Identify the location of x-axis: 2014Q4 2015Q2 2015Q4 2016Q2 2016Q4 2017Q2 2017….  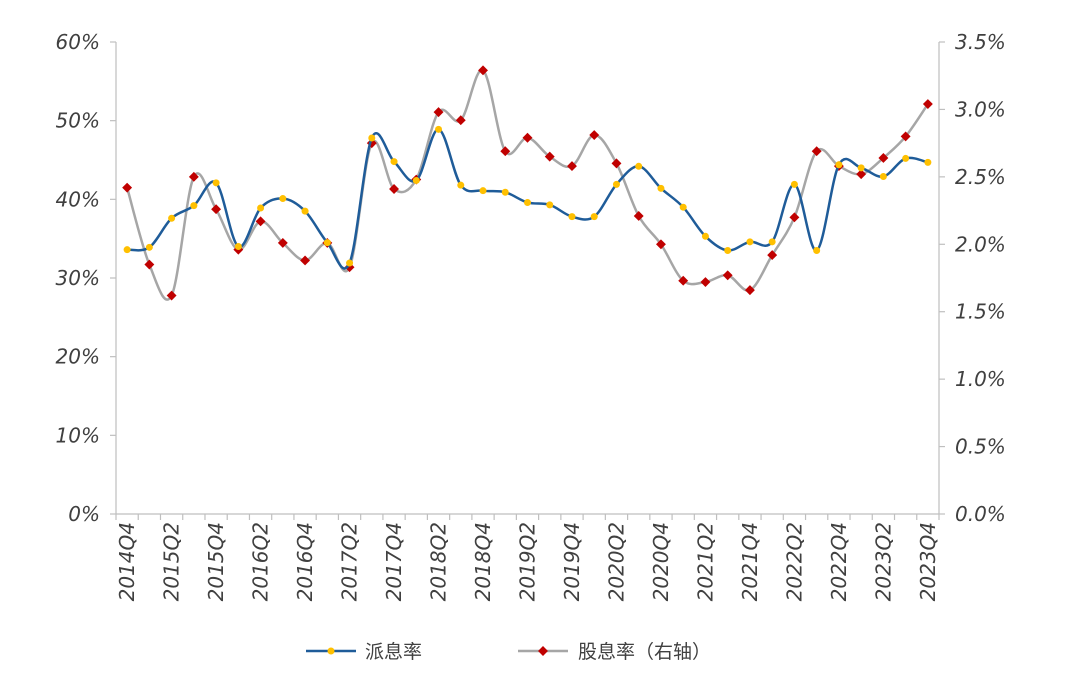
(527, 557).